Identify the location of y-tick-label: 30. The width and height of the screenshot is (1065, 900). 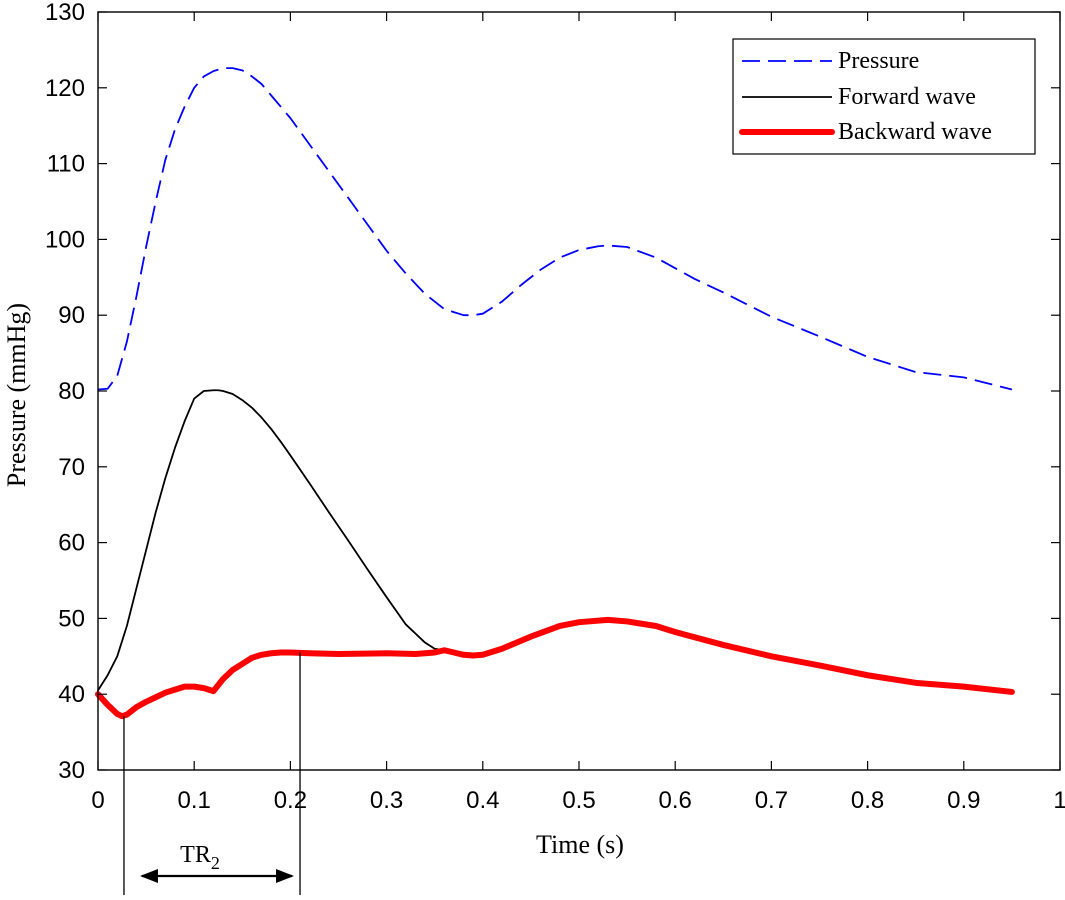
(71, 770).